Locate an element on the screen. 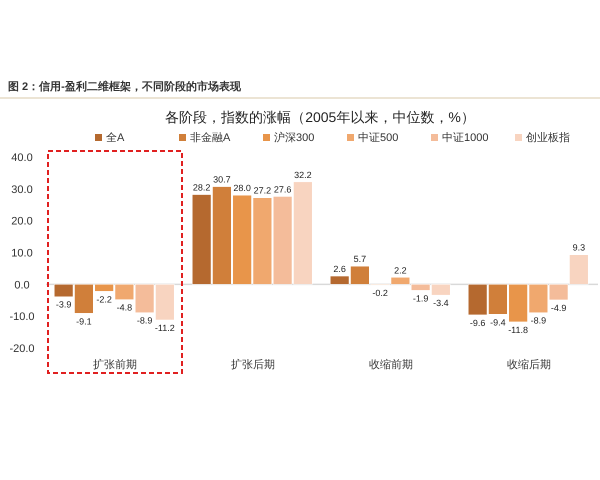 This screenshot has height=480, width=600. caption: 图 2：信用-盈利二维框架，不同阶段的市场表现 is located at coordinates (125, 86).